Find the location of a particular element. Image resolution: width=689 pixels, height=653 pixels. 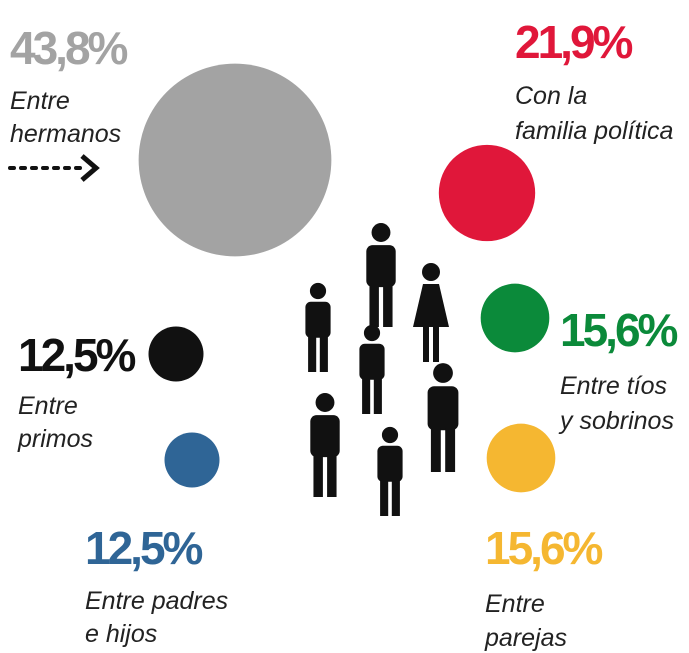

value-label: 21,9% is located at coordinates (574, 42).